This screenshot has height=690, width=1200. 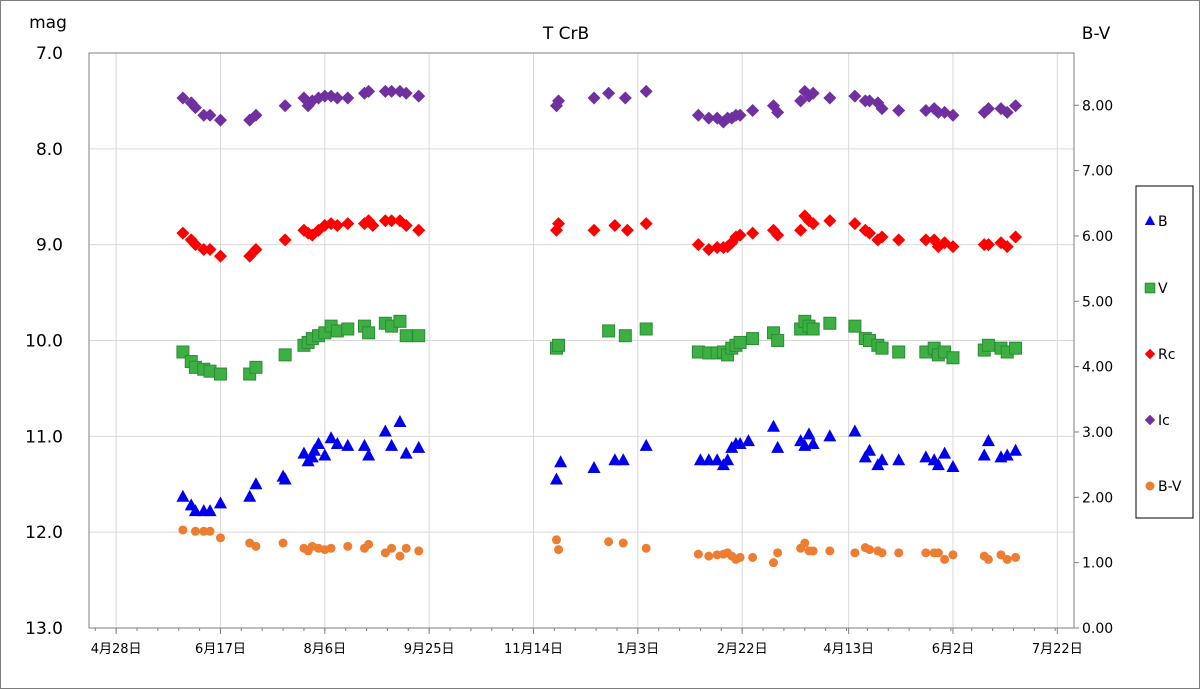 What do you see at coordinates (49, 150) in the screenshot?
I see `y-left-tick-label: 8.0` at bounding box center [49, 150].